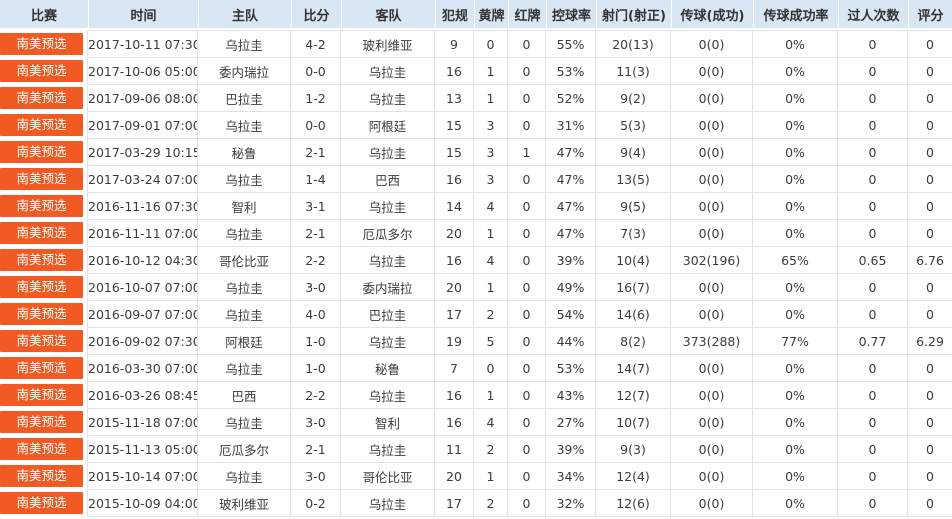 The height and width of the screenshot is (519, 952). What do you see at coordinates (454, 125) in the screenshot?
I see `cell-fouls: 15` at bounding box center [454, 125].